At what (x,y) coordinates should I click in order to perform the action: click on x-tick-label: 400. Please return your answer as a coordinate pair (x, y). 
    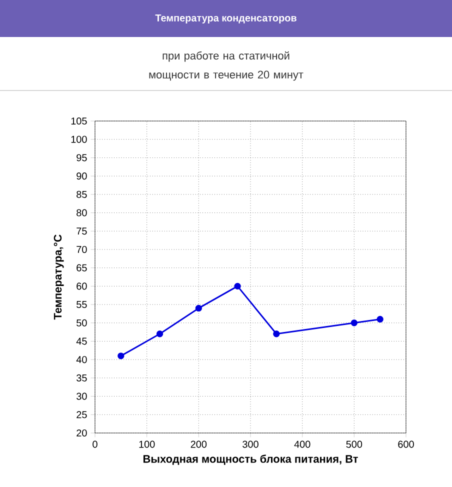
    Looking at the image, I should click on (302, 444).